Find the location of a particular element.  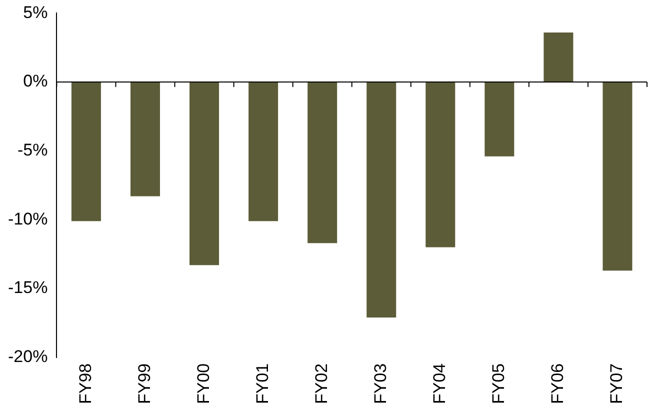

y-tick-label: 5% is located at coordinates (35, 12).